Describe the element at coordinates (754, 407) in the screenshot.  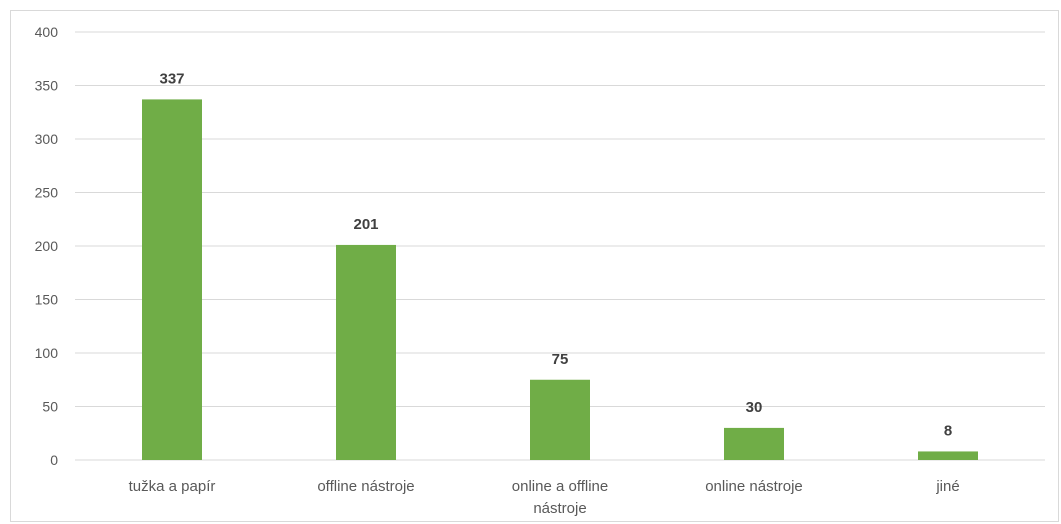
I see `data-label: 30` at that location.